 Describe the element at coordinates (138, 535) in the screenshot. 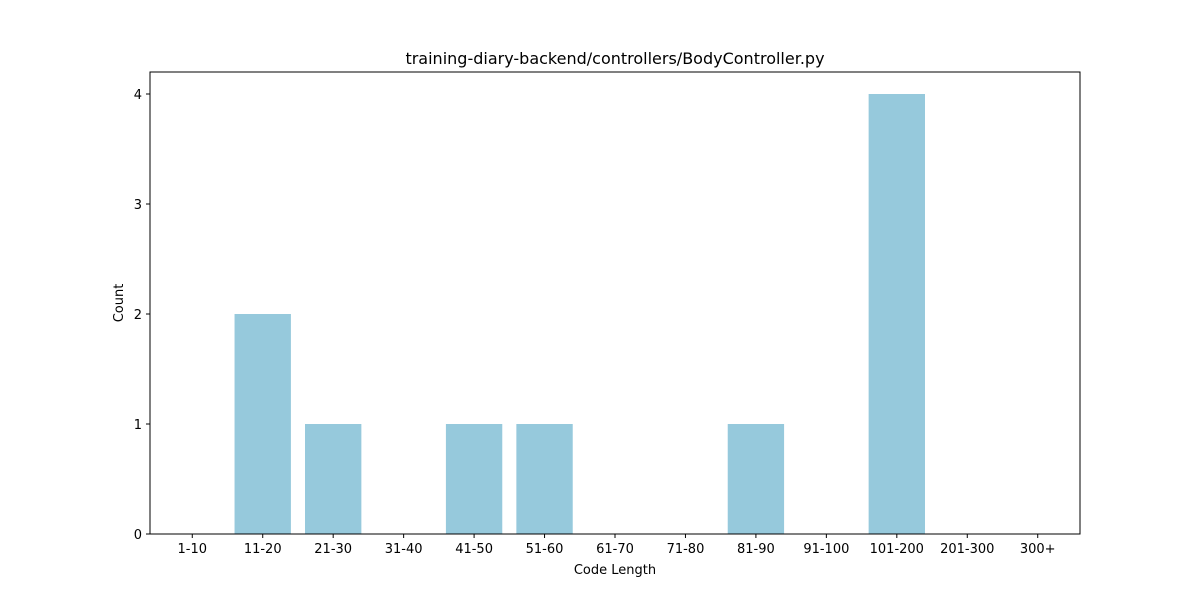

I see `y-tick-label: 0` at that location.